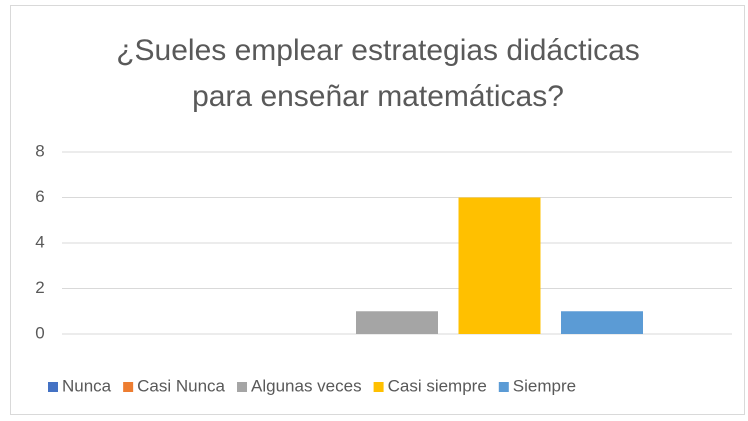 This screenshot has width=748, height=421. What do you see at coordinates (39, 241) in the screenshot?
I see `y-tick-label: 4` at bounding box center [39, 241].